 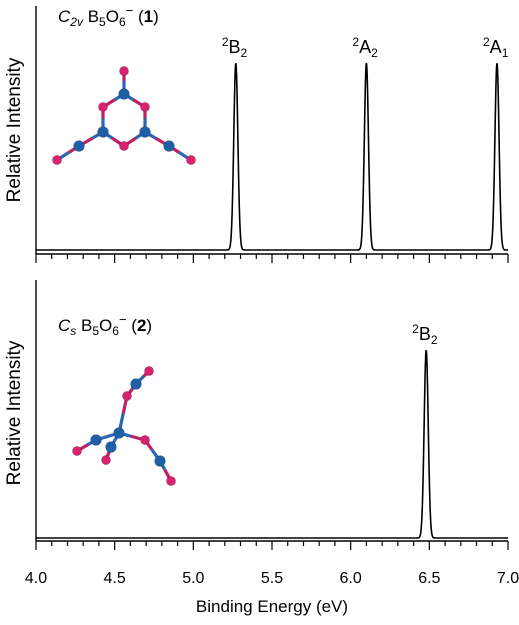 I want to click on molecule-structure-c2v, so click(x=124, y=115).